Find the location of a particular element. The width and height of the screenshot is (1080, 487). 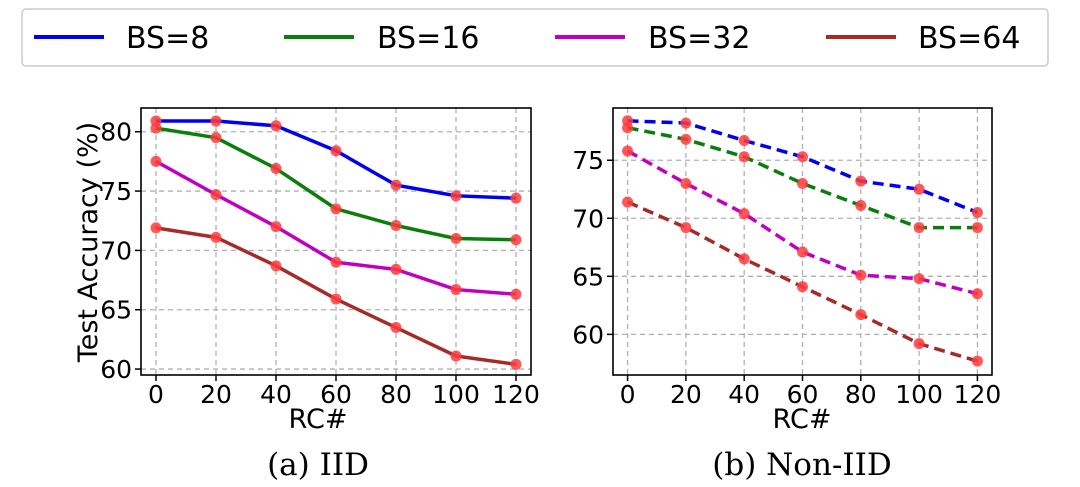

x-axis-label-non-iid: RC# is located at coordinates (802, 419).